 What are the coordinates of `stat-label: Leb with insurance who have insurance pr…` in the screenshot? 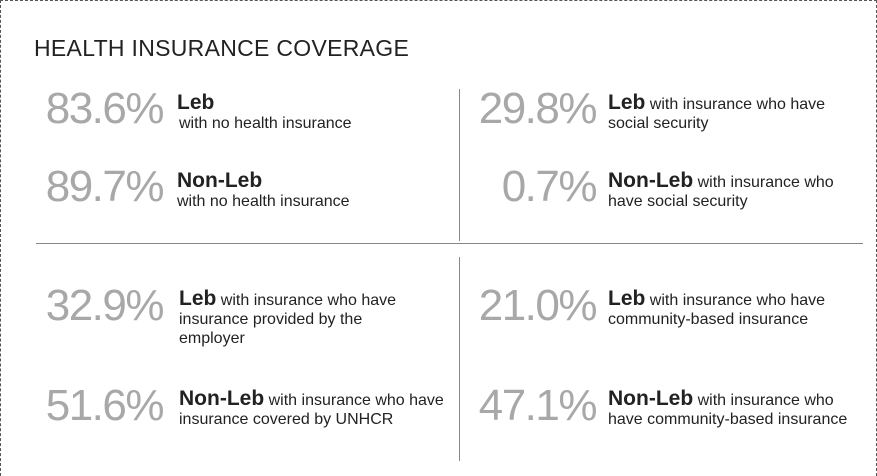 It's located at (299, 317).